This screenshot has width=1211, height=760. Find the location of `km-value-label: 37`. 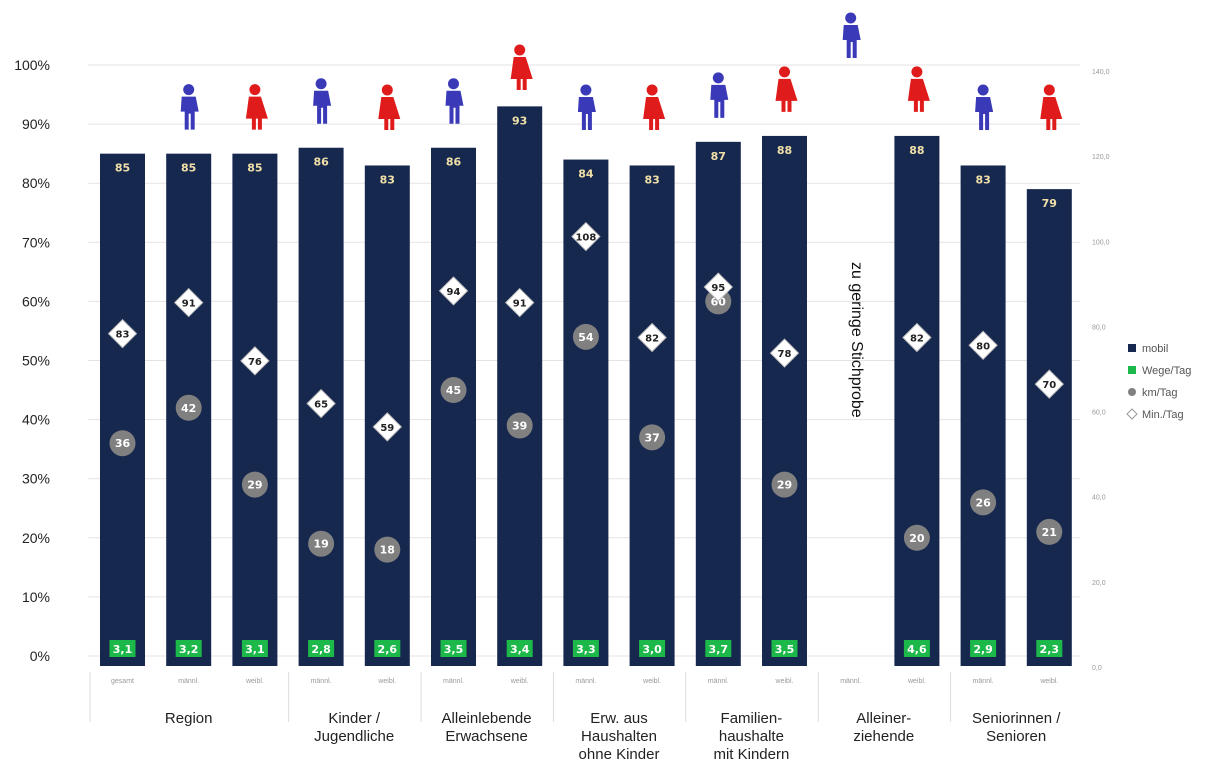

km-value-label: 37 is located at coordinates (651, 437).